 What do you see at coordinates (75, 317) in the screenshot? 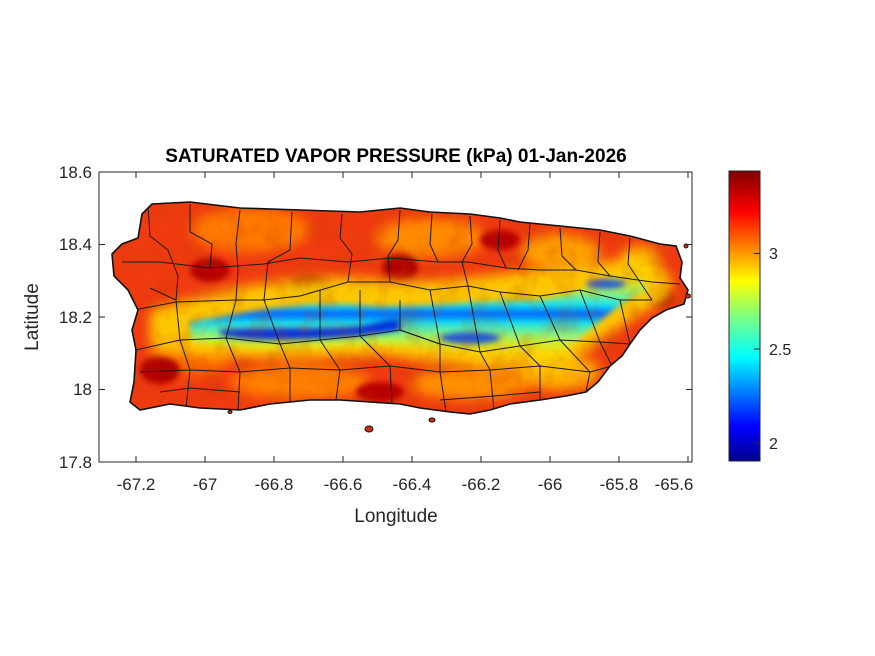
I see `y-tick-label: 18.2` at bounding box center [75, 317].